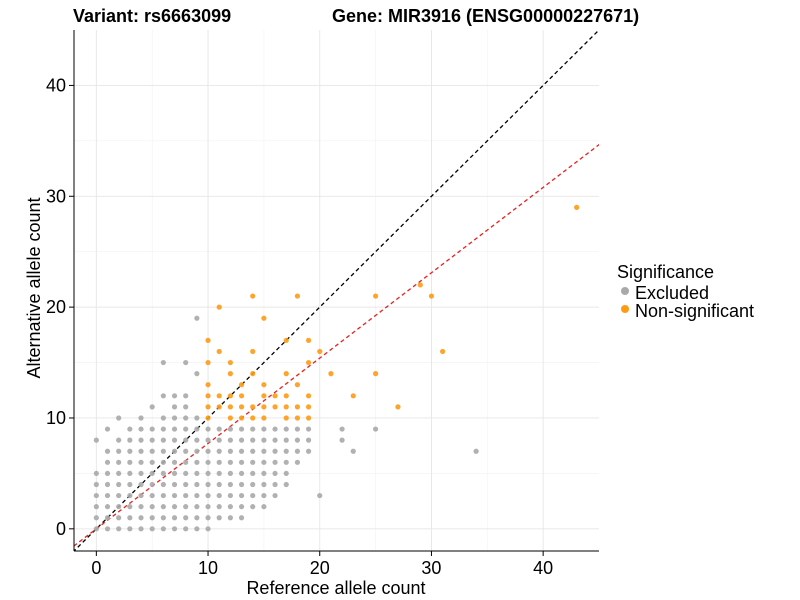  What do you see at coordinates (320, 568) in the screenshot?
I see `x-tick-label: 20` at bounding box center [320, 568].